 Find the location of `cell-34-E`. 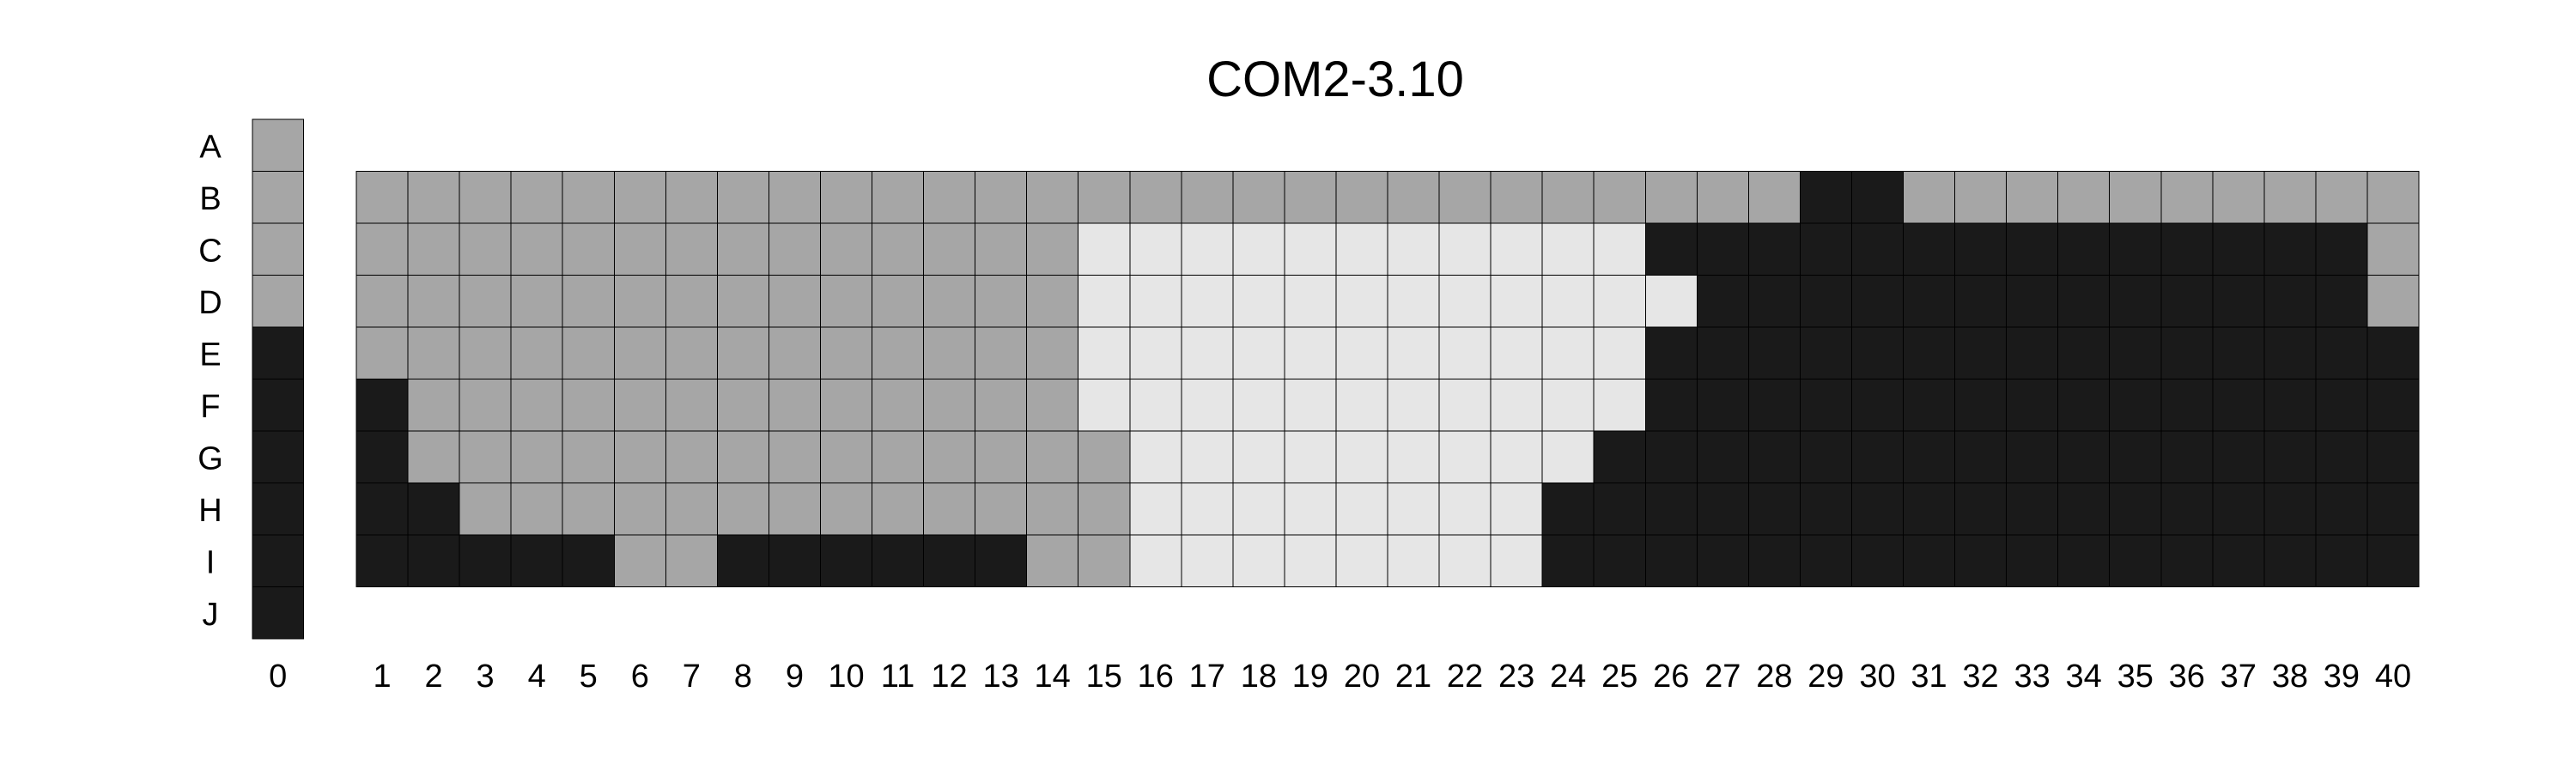

cell-34-E is located at coordinates (2084, 352).